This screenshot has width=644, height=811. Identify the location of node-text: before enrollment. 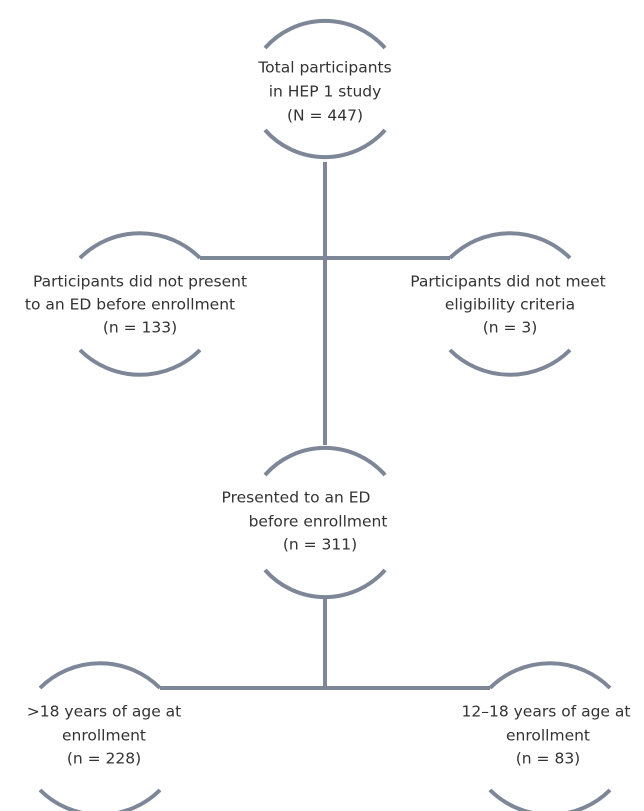
(318, 522).